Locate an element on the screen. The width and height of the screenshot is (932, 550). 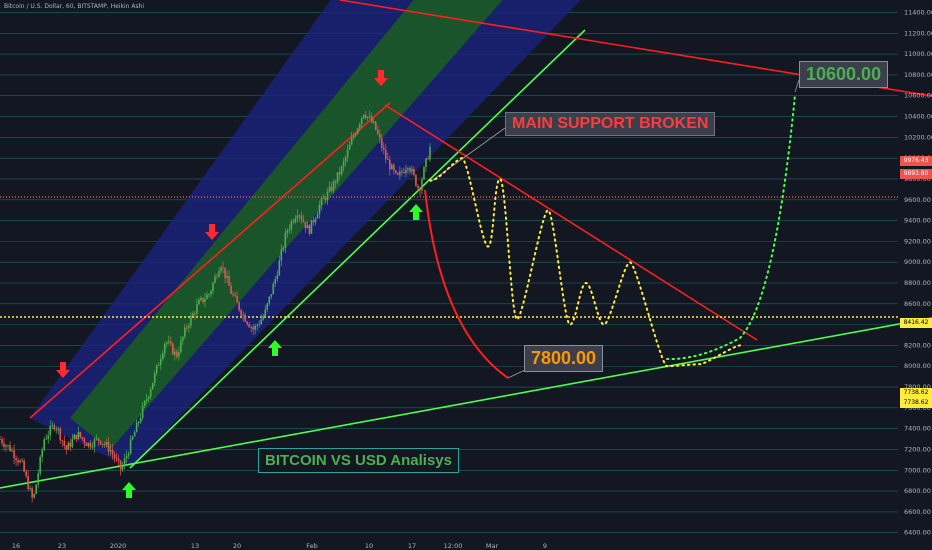
time-tick-label: 10 is located at coordinates (369, 546).